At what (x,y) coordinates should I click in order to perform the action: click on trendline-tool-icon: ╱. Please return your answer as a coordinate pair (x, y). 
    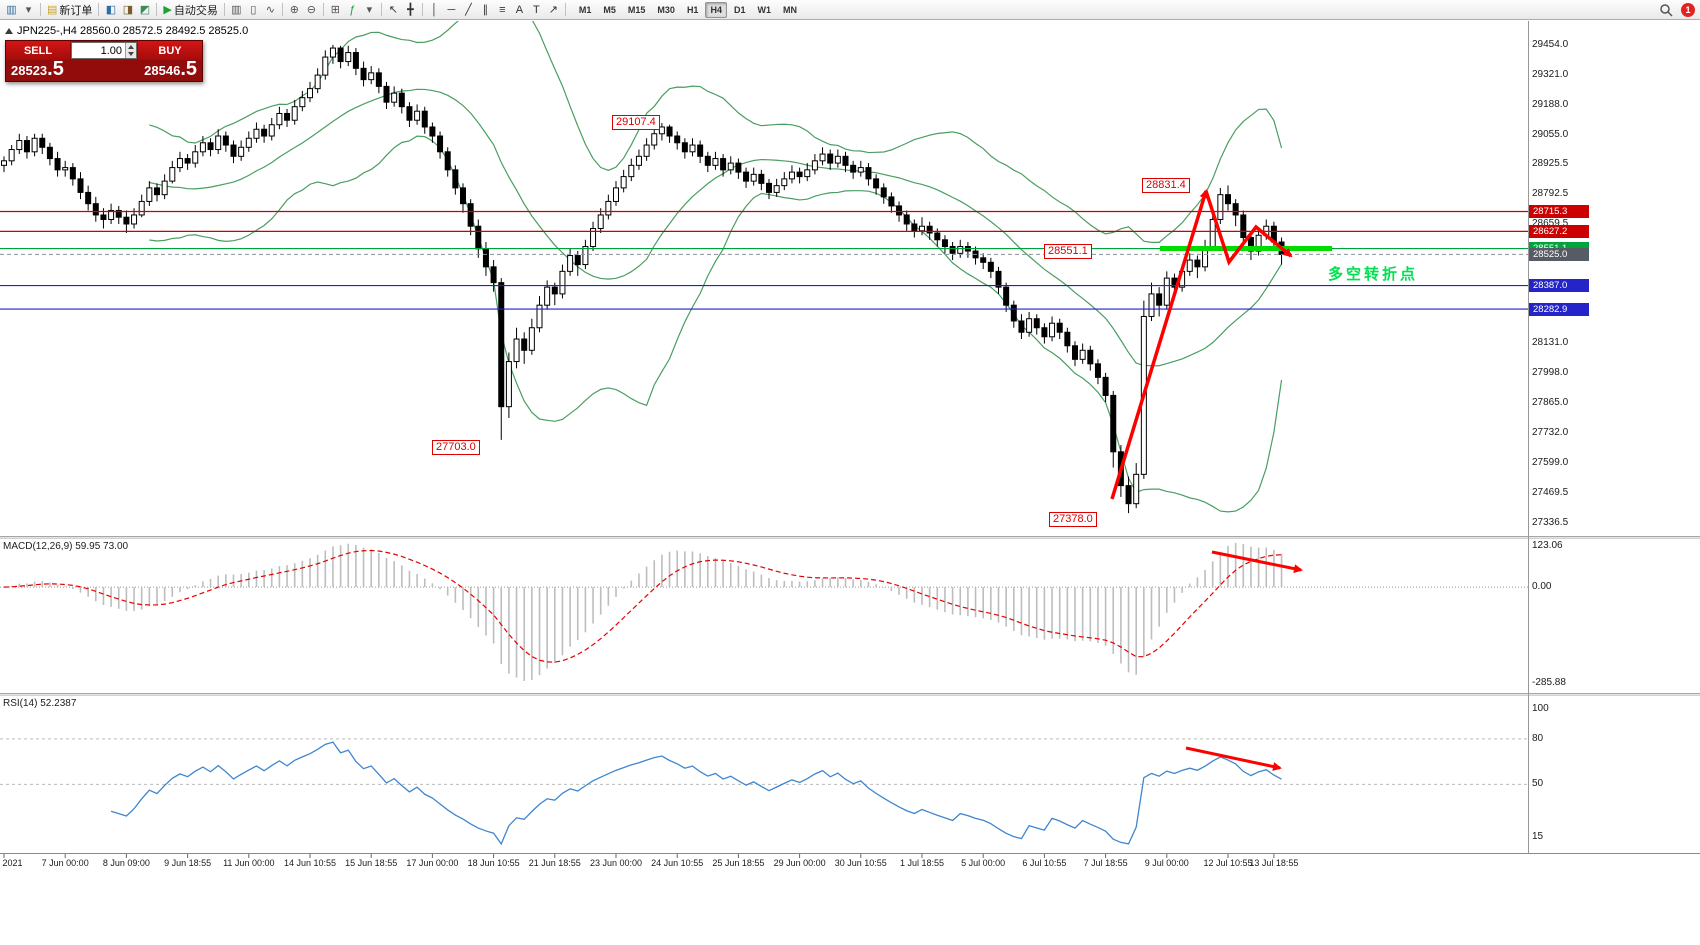
    Looking at the image, I should click on (468, 9).